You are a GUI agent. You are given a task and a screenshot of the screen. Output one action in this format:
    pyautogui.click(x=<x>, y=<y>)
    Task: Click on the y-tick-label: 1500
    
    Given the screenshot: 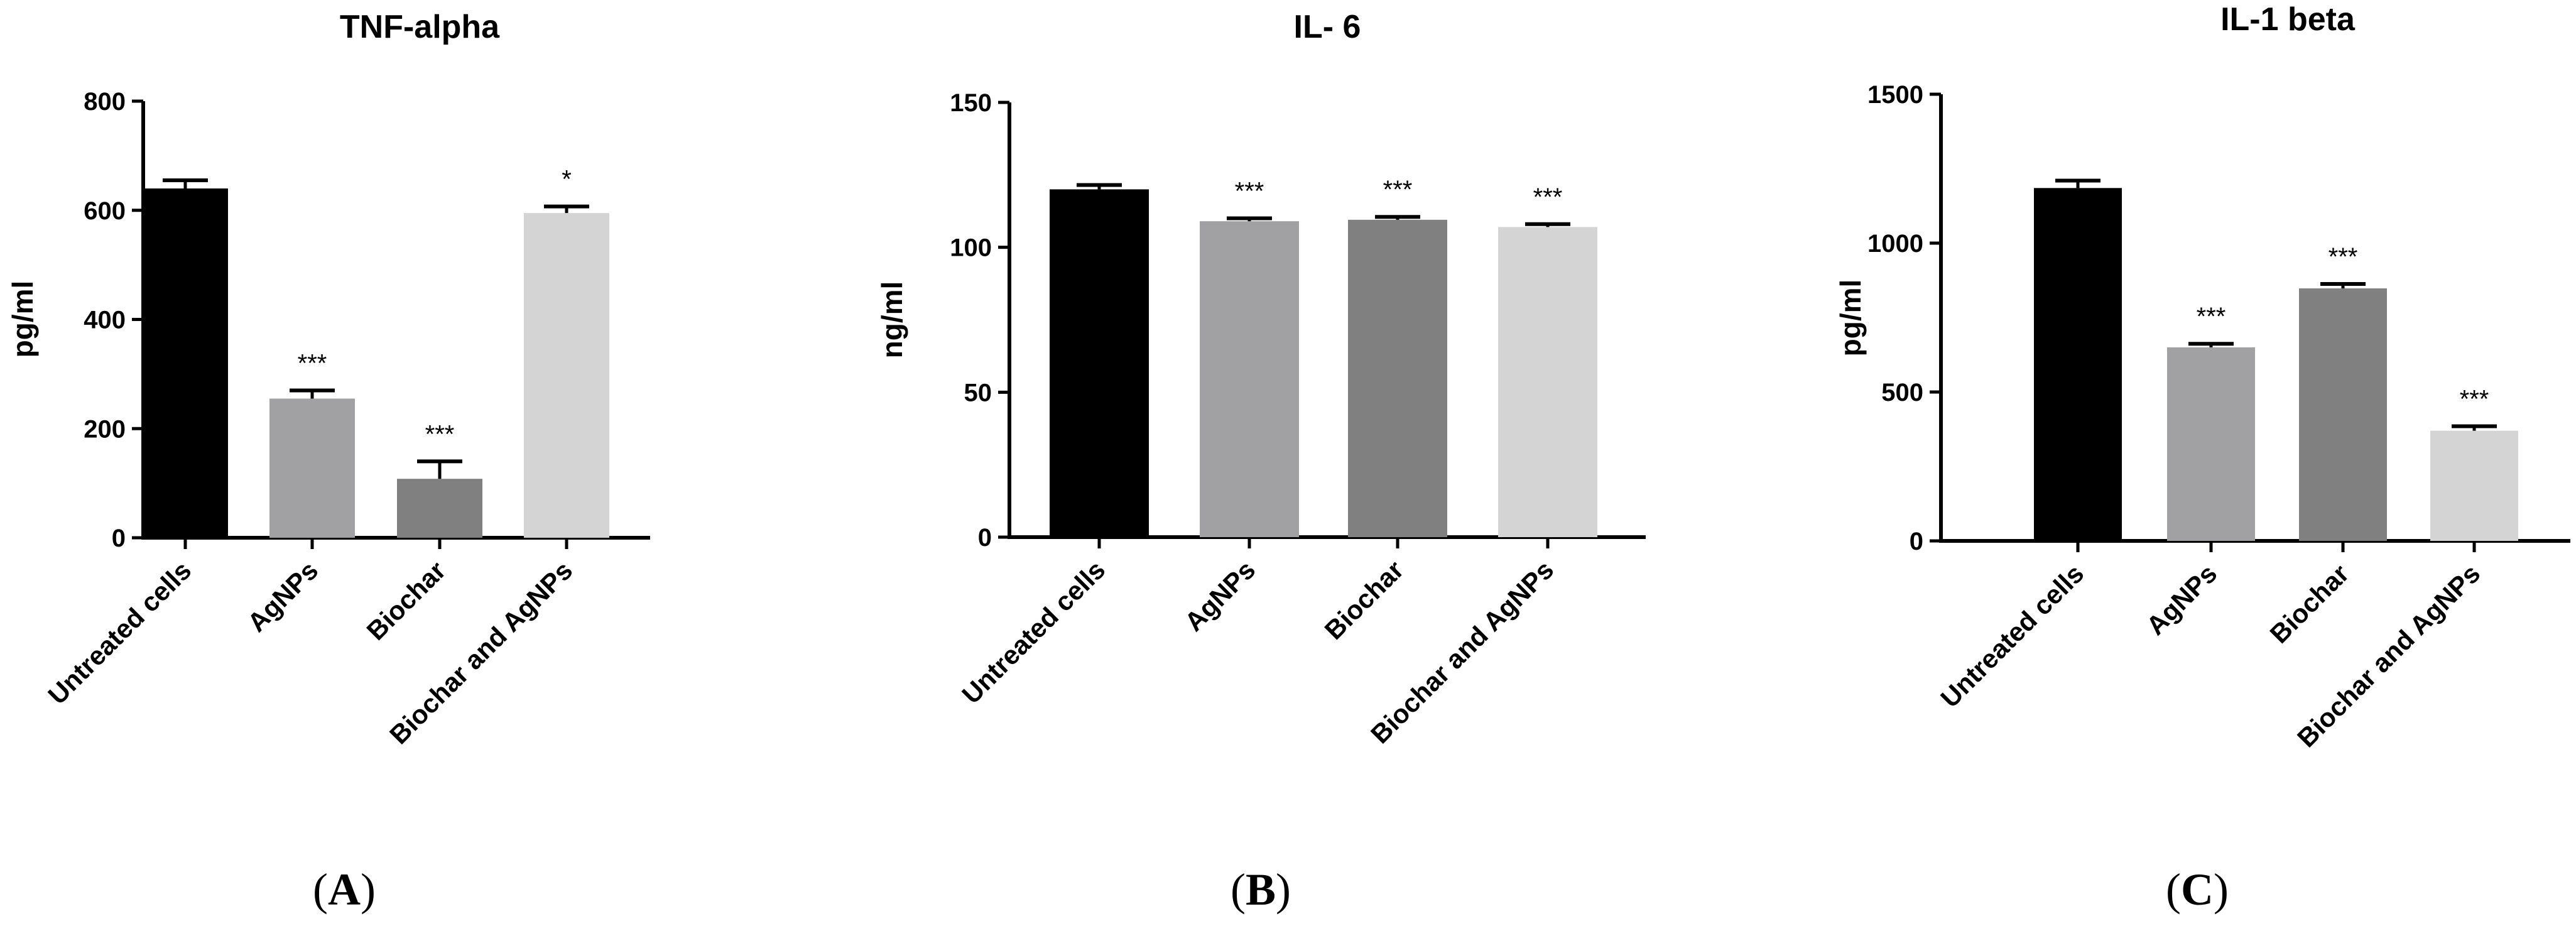 What is the action you would take?
    pyautogui.click(x=1895, y=95)
    